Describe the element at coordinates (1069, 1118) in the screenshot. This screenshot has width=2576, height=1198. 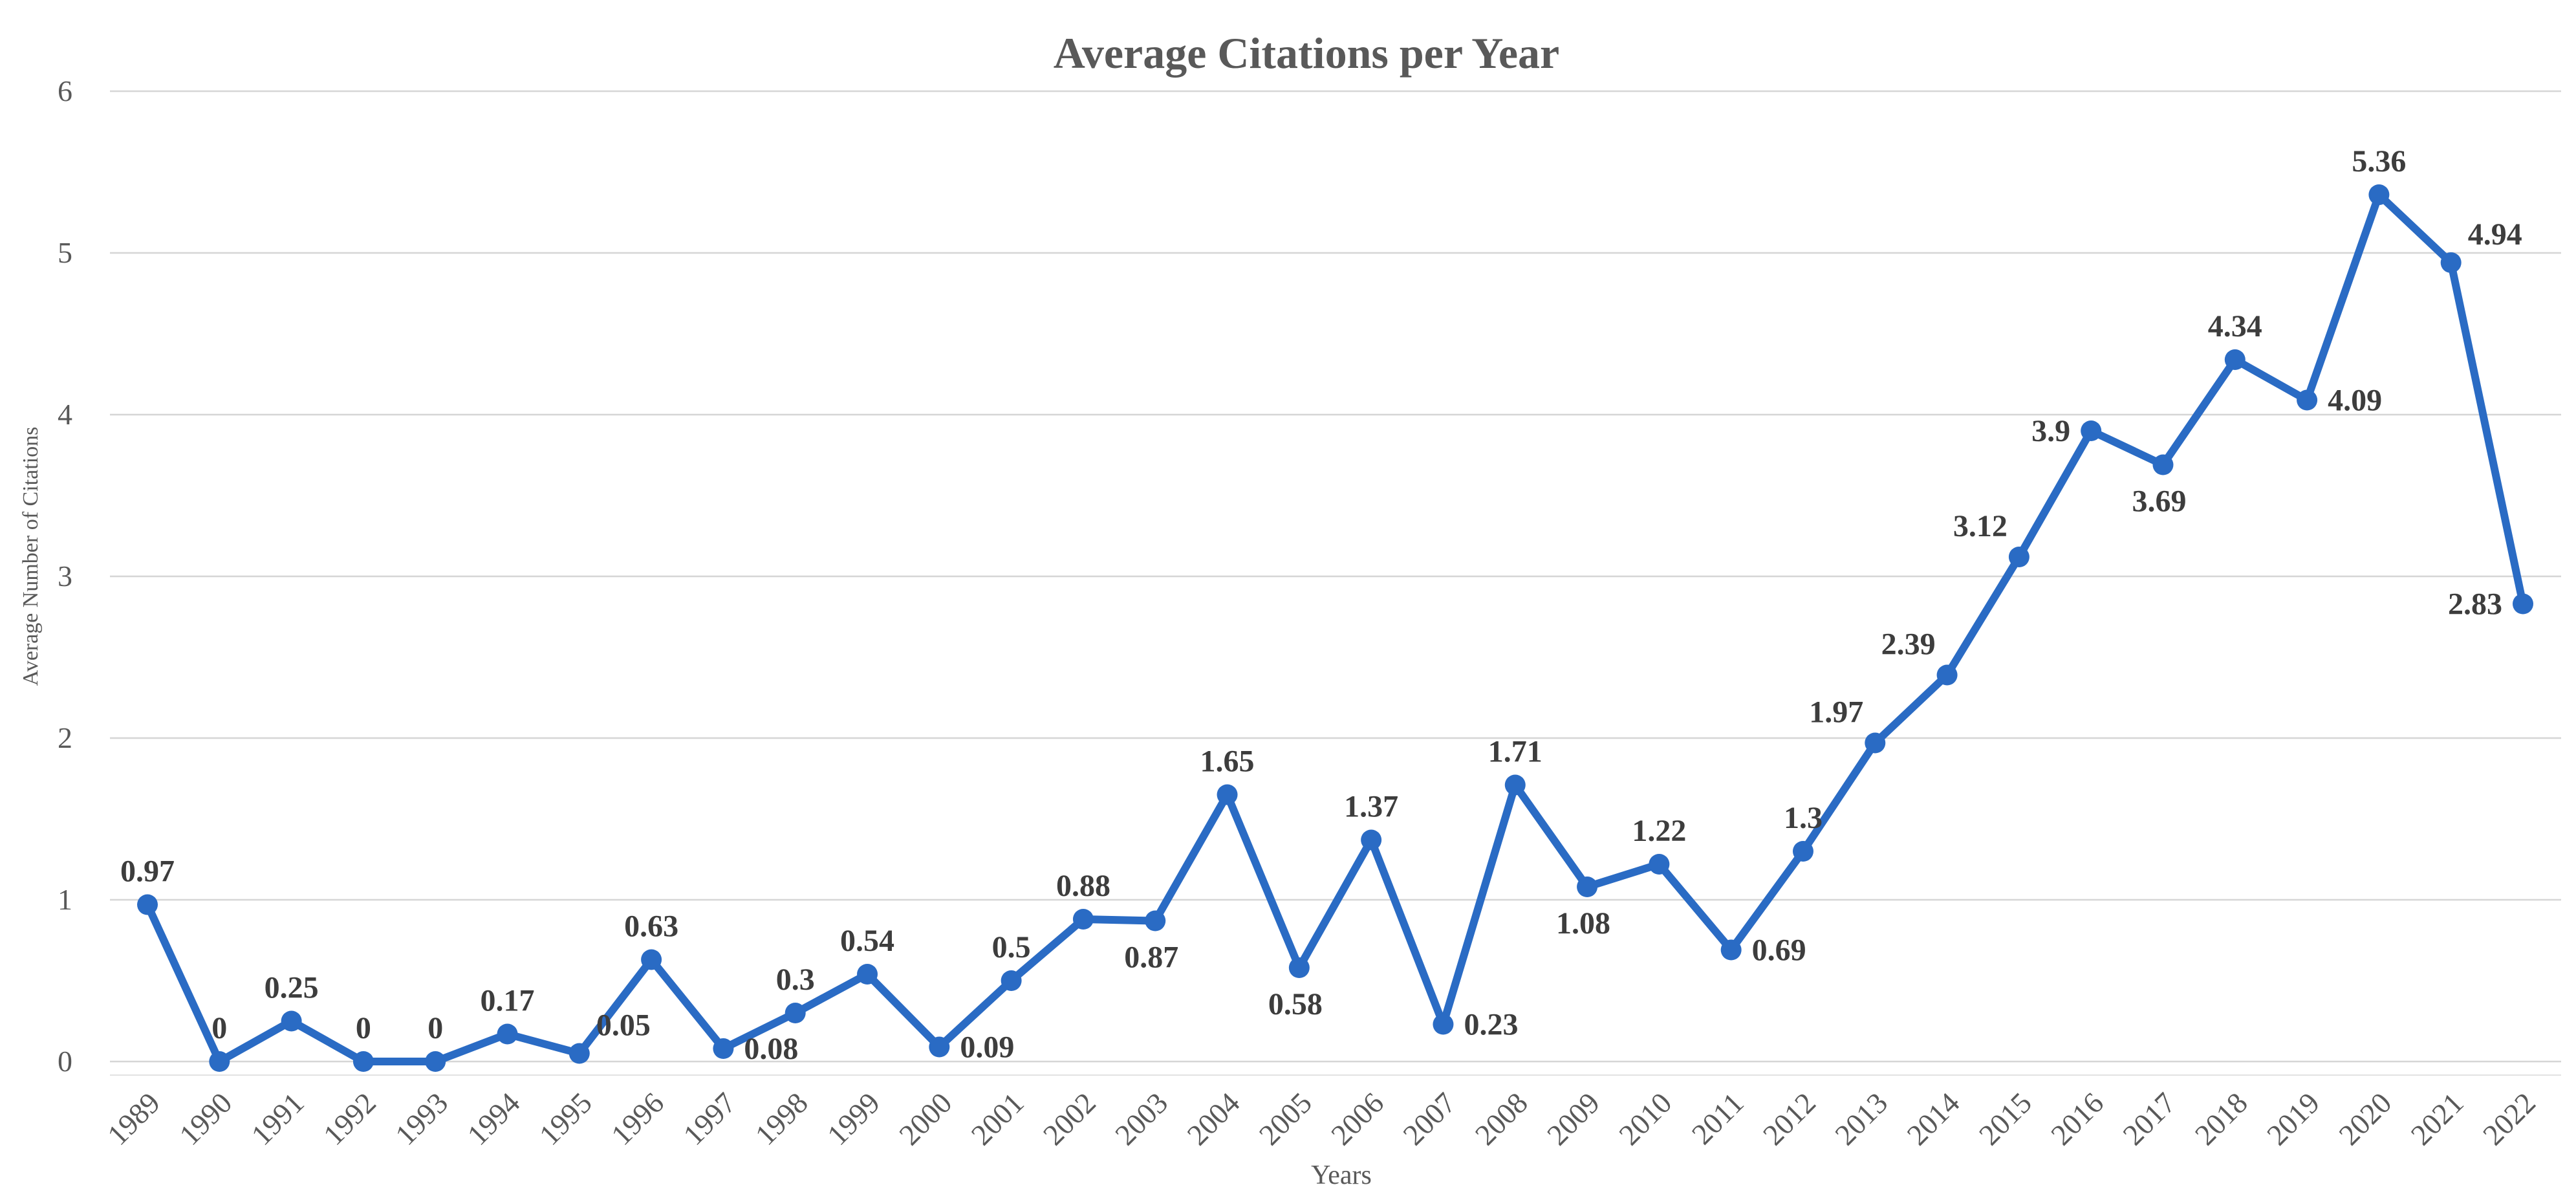
I see `x-tick-2002: 2002` at that location.